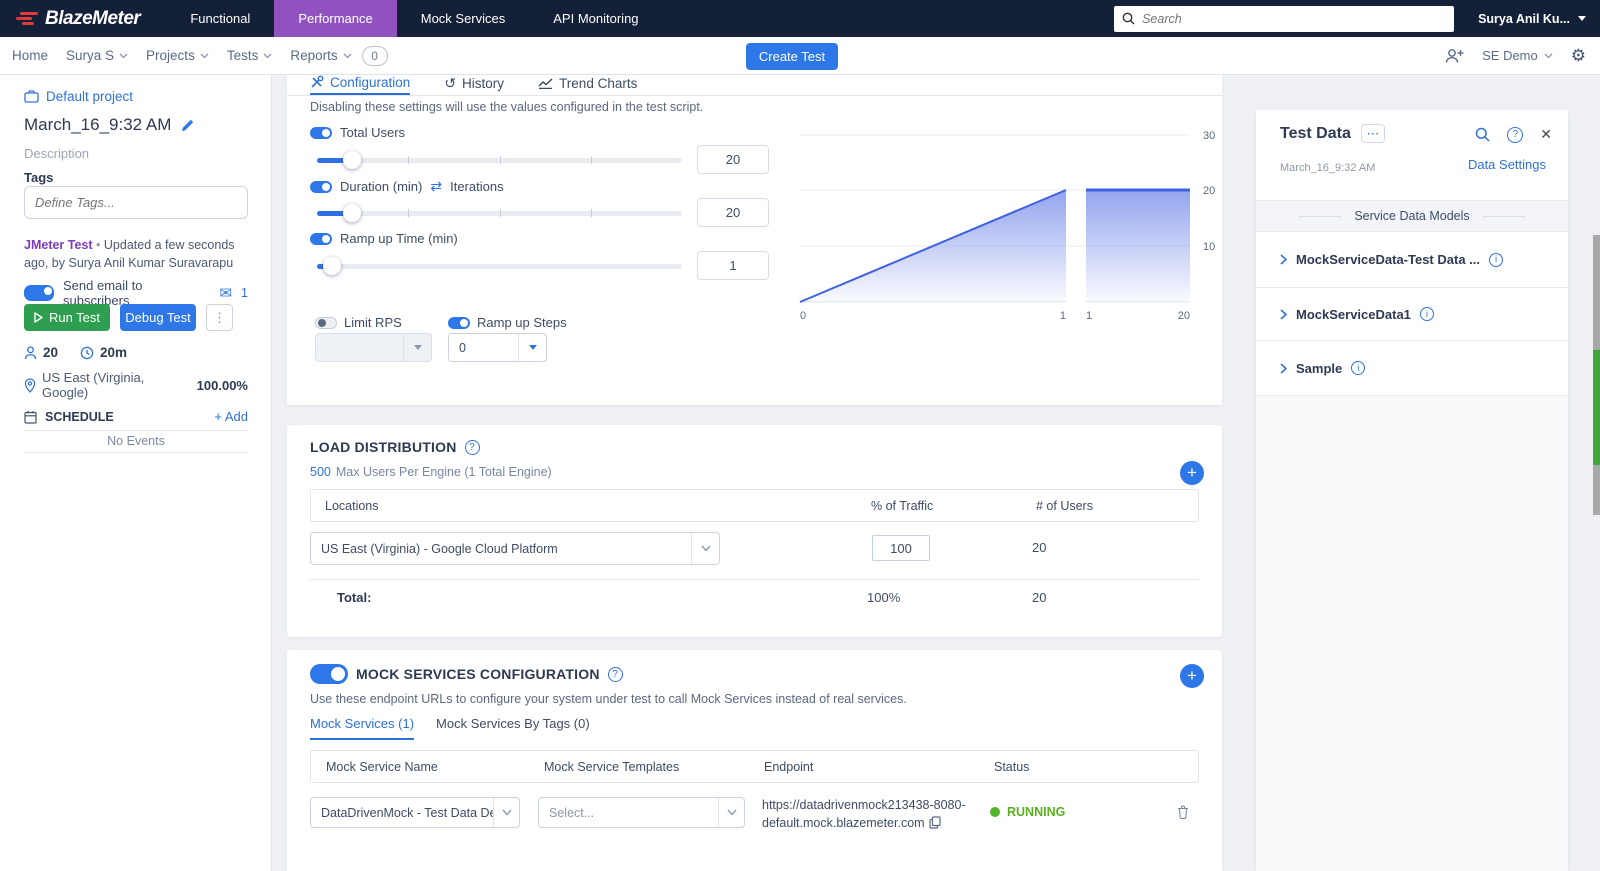 This screenshot has width=1600, height=871. I want to click on search-input, so click(1294, 18).